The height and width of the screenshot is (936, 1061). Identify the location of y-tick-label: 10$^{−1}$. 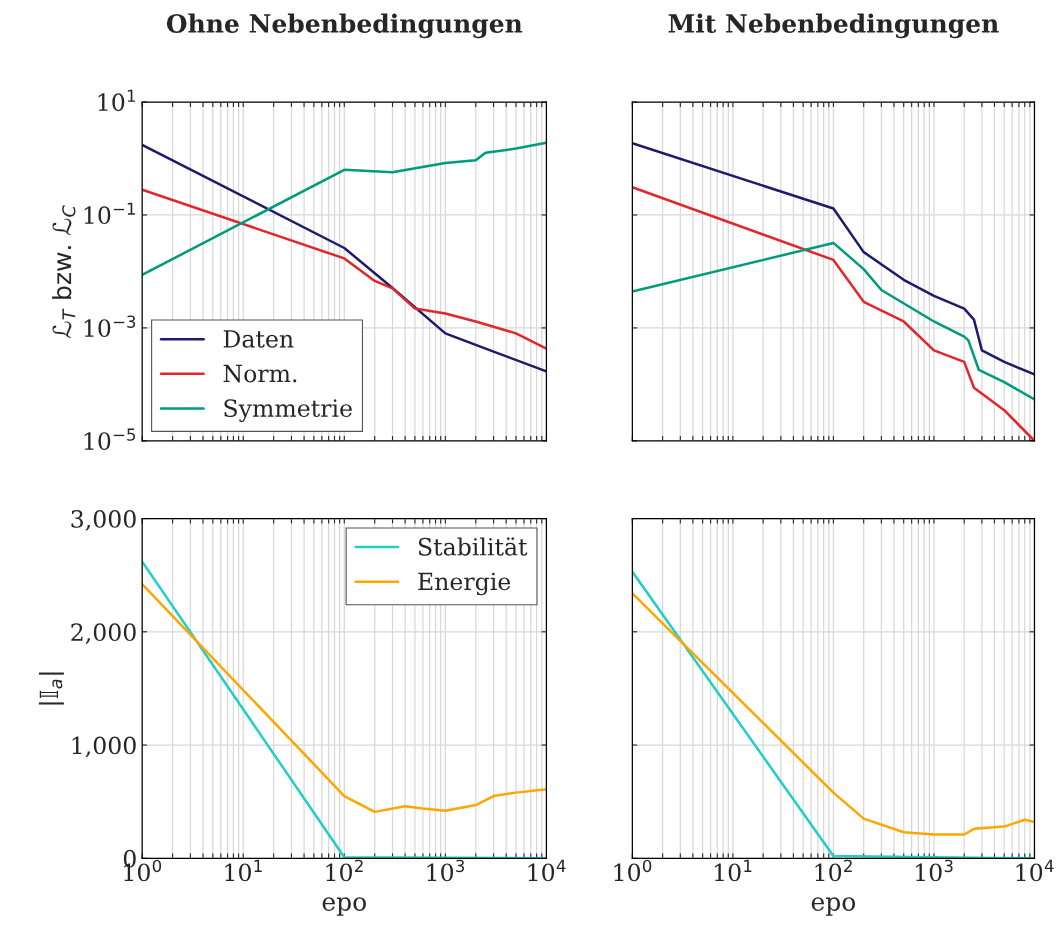
(109, 213).